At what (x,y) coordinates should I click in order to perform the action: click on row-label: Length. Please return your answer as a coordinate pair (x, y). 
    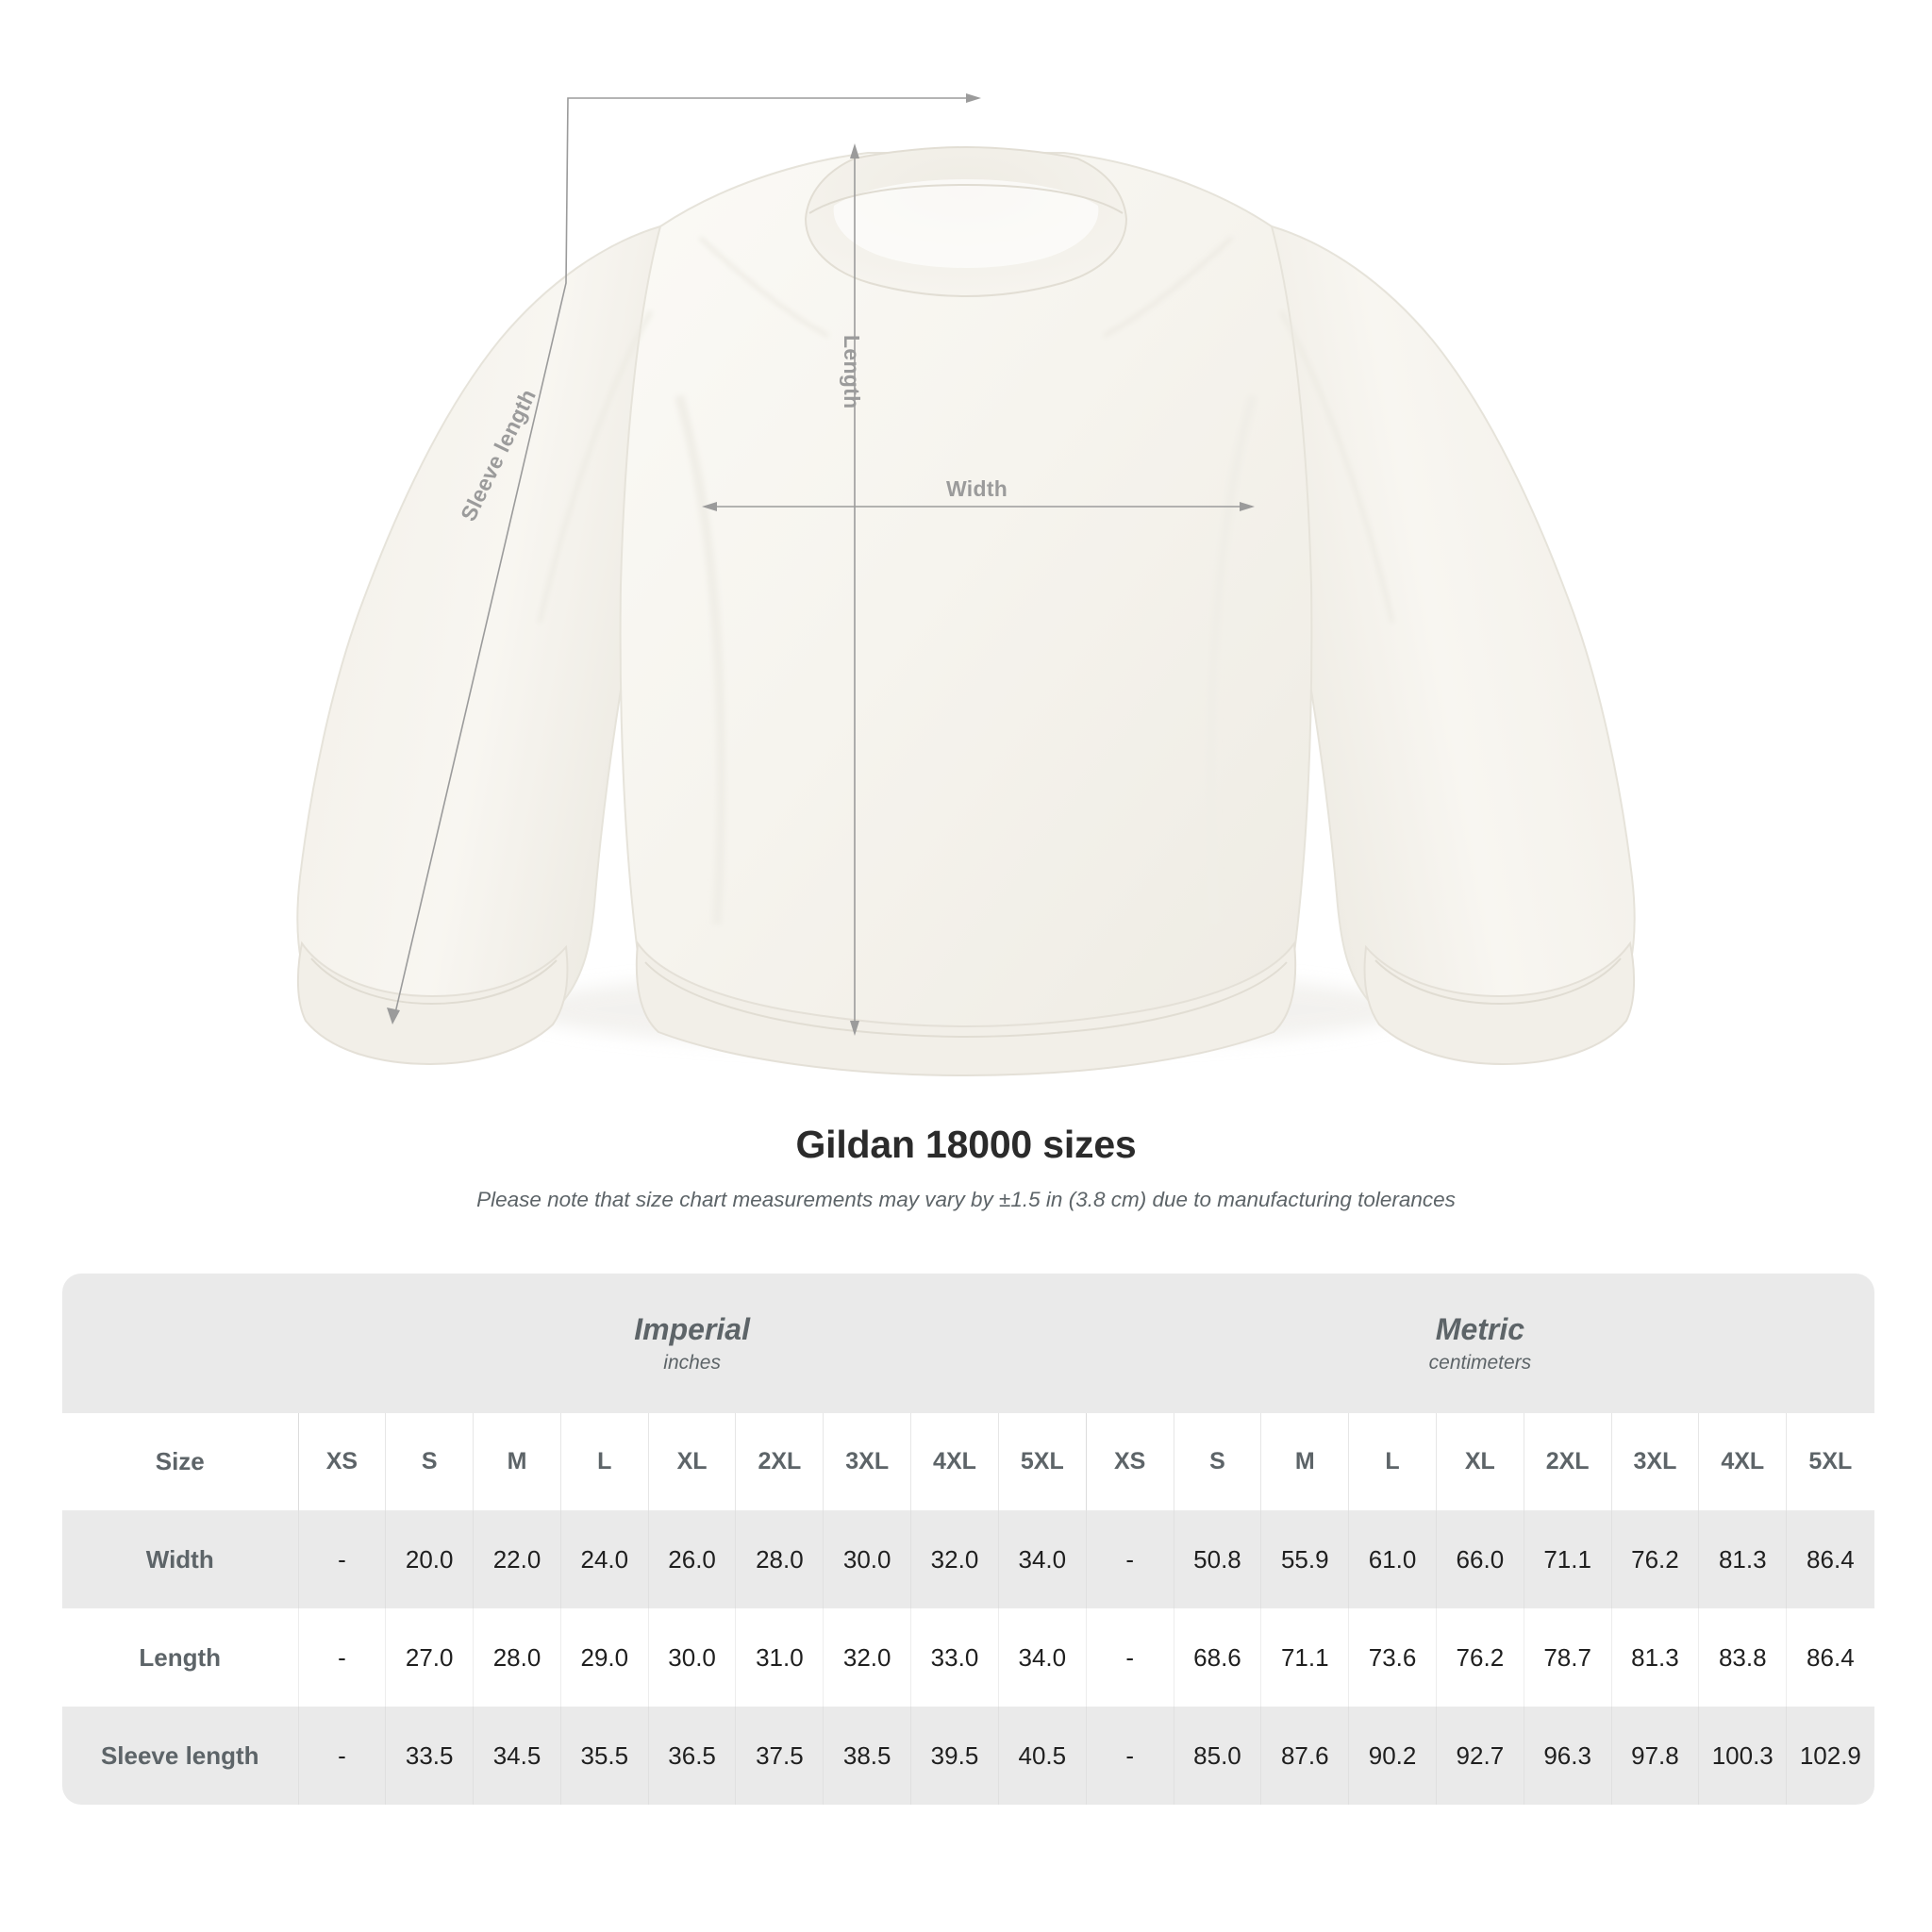
    Looking at the image, I should click on (180, 1657).